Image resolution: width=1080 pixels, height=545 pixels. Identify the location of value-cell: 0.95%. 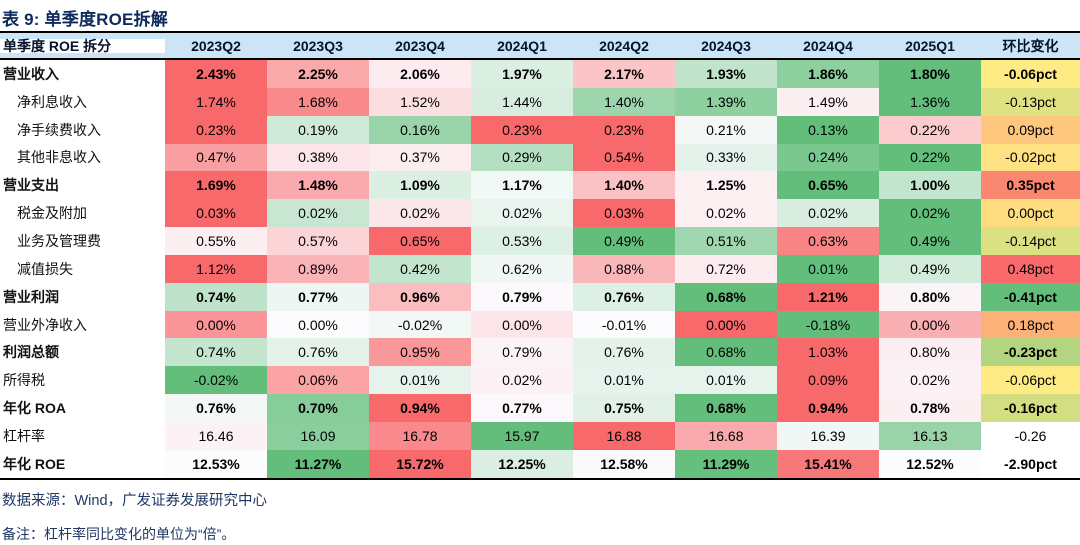
(420, 352).